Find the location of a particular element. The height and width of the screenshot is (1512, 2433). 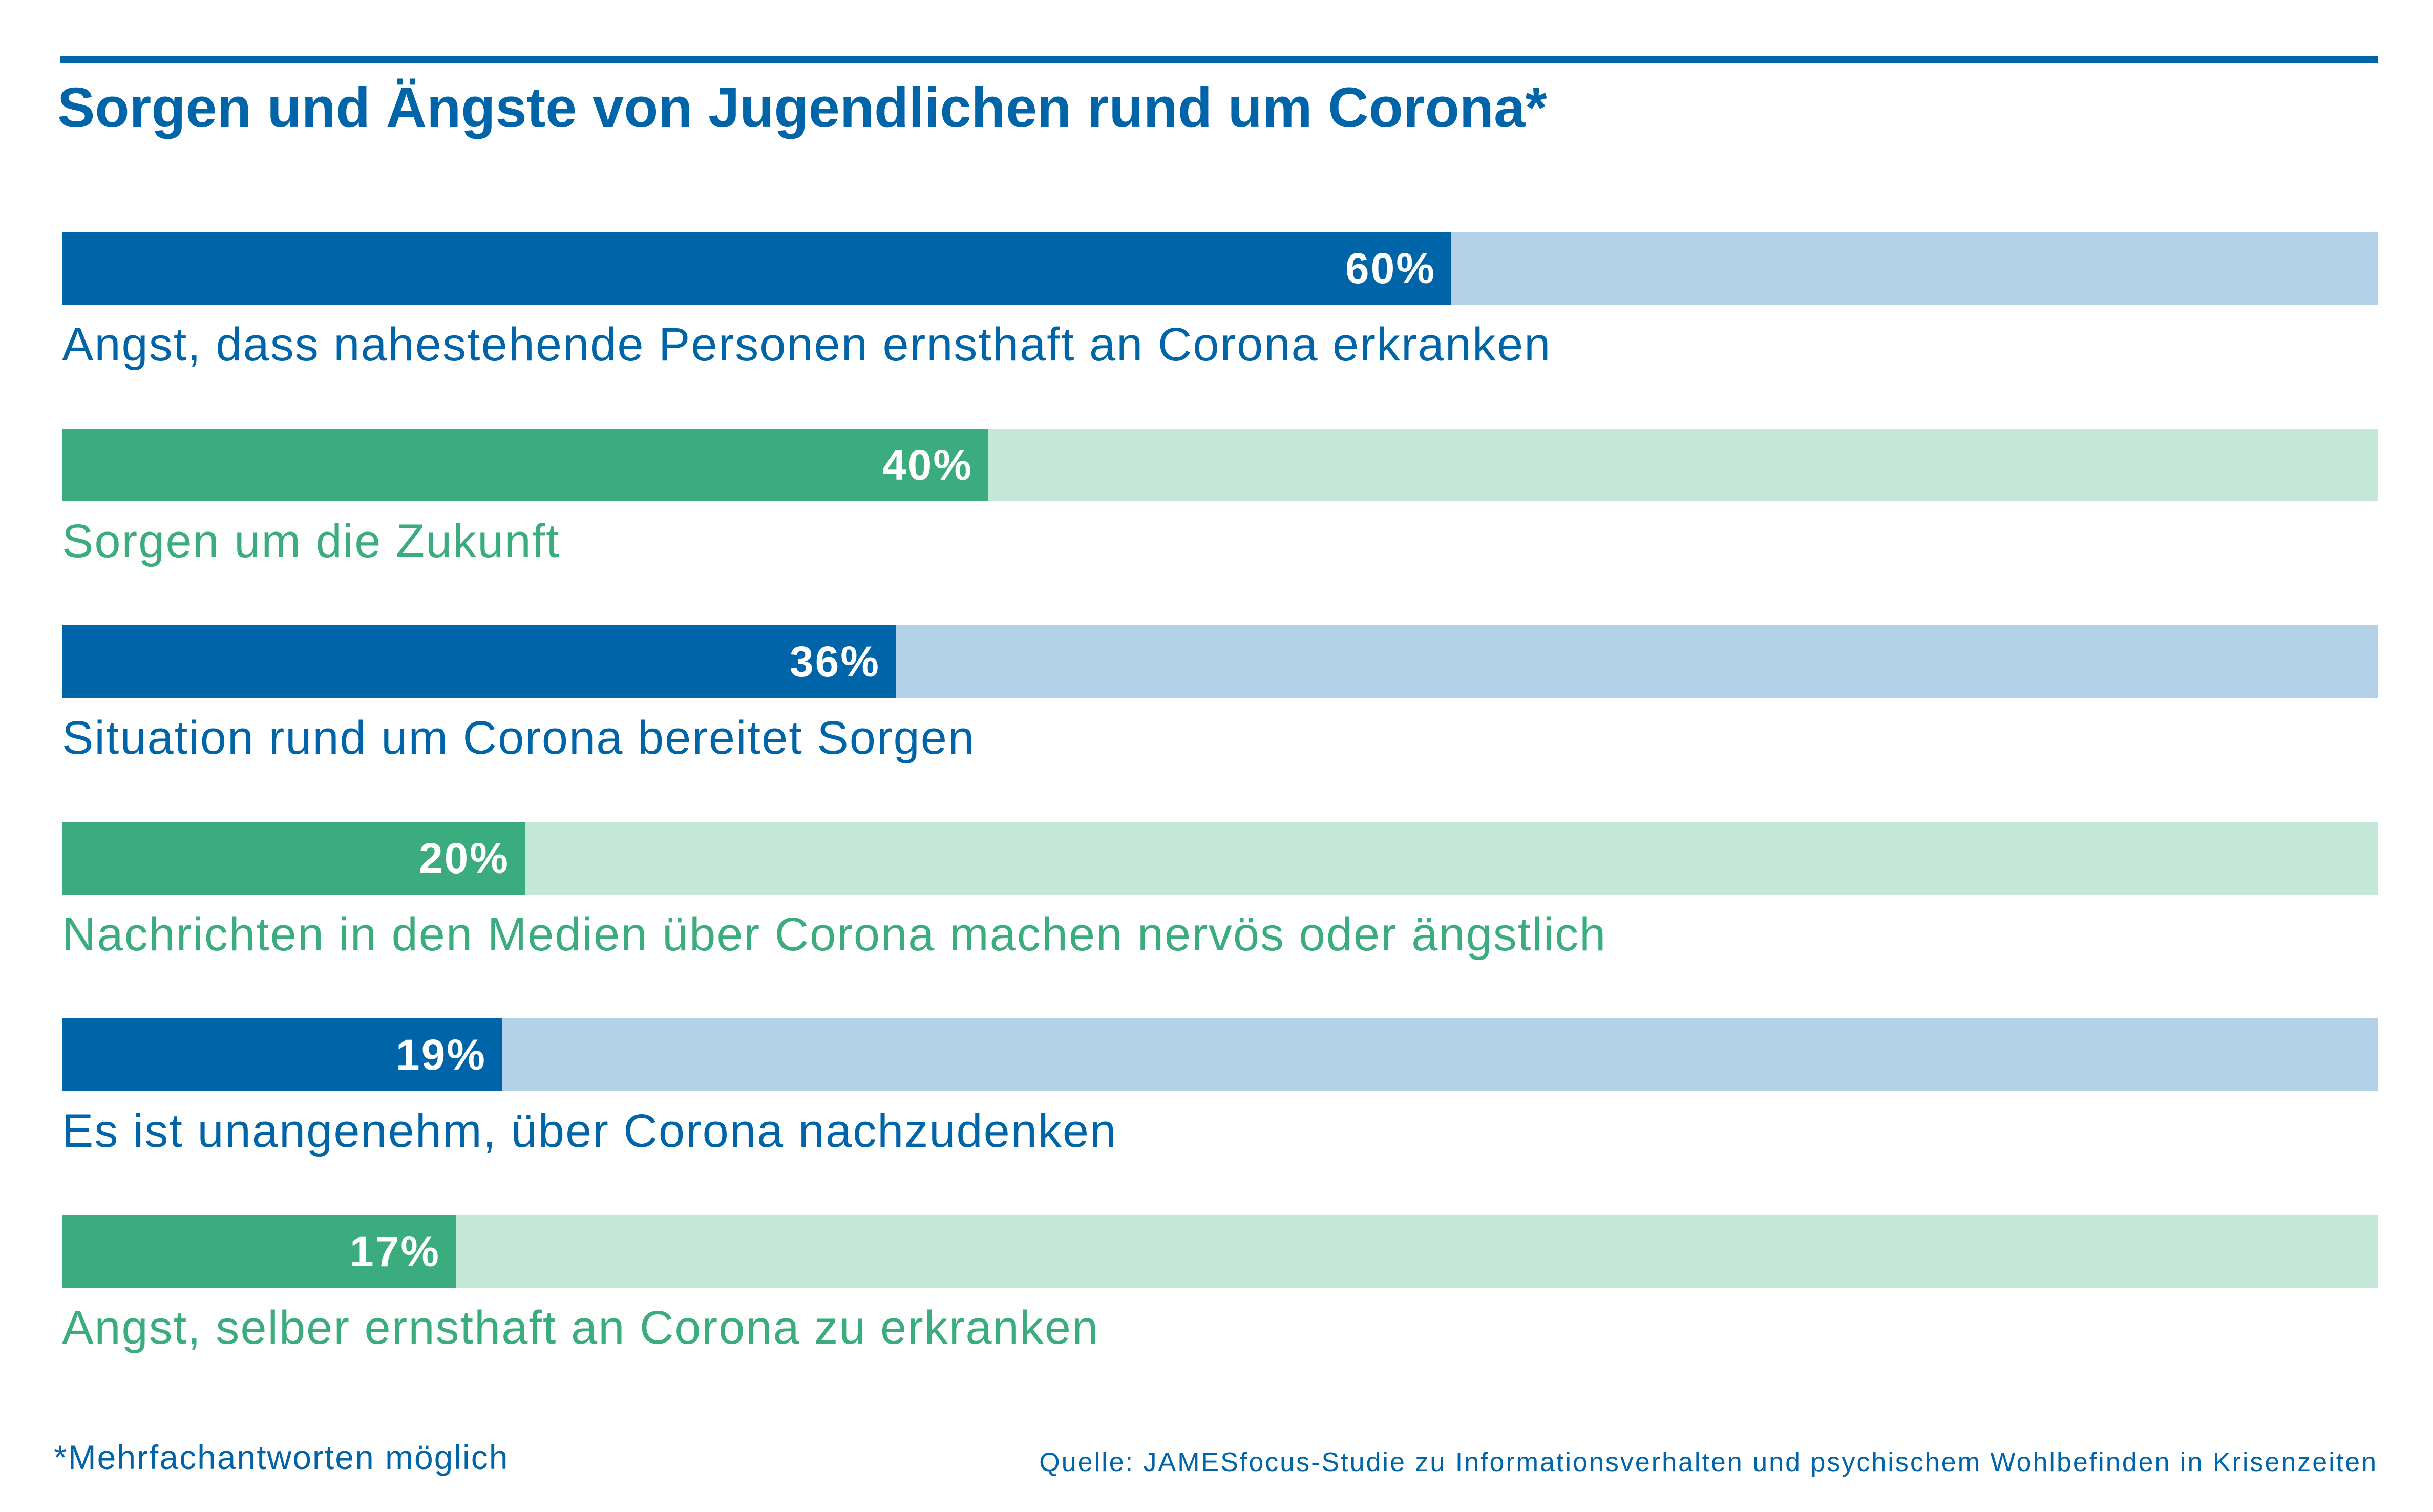

value-label: 20% is located at coordinates (464, 858).